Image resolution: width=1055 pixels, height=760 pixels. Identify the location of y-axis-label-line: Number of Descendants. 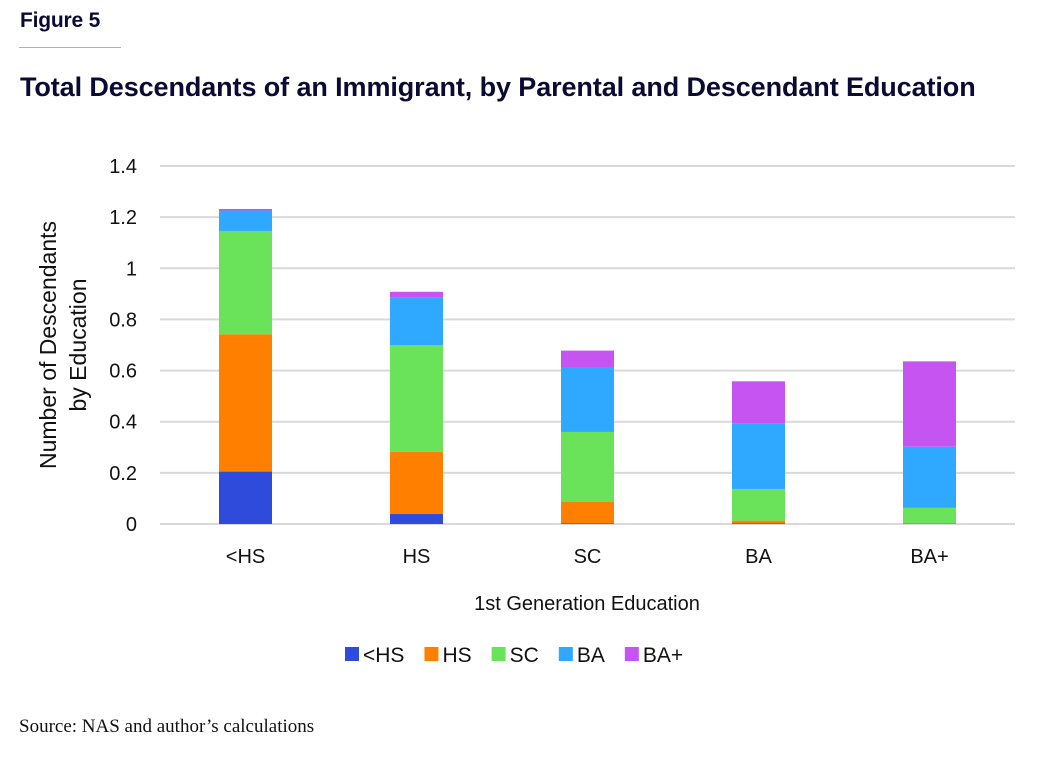
(48, 345).